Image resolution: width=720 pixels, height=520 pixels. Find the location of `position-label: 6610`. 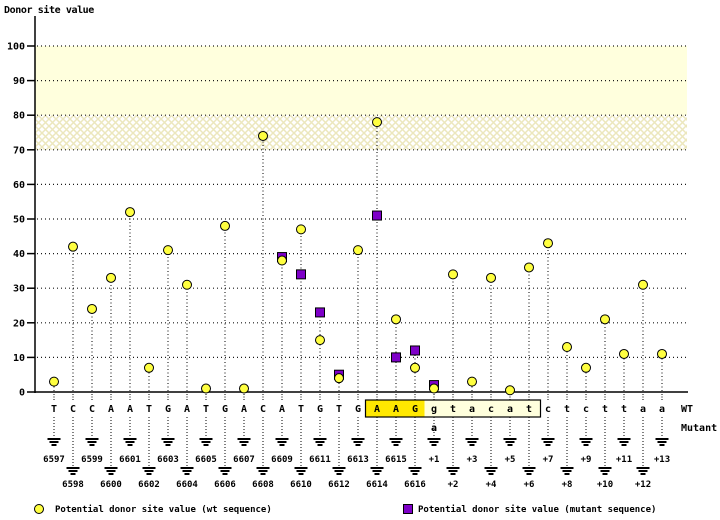

position-label: 6610 is located at coordinates (301, 485).